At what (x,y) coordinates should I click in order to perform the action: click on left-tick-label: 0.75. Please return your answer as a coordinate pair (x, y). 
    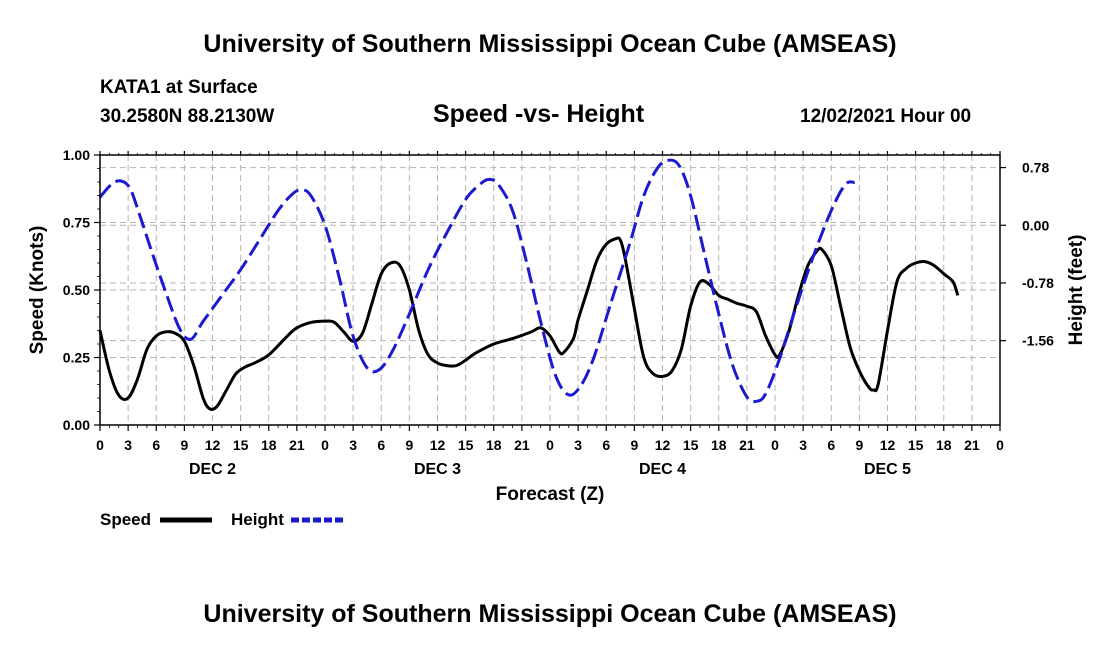
    Looking at the image, I should click on (76, 223).